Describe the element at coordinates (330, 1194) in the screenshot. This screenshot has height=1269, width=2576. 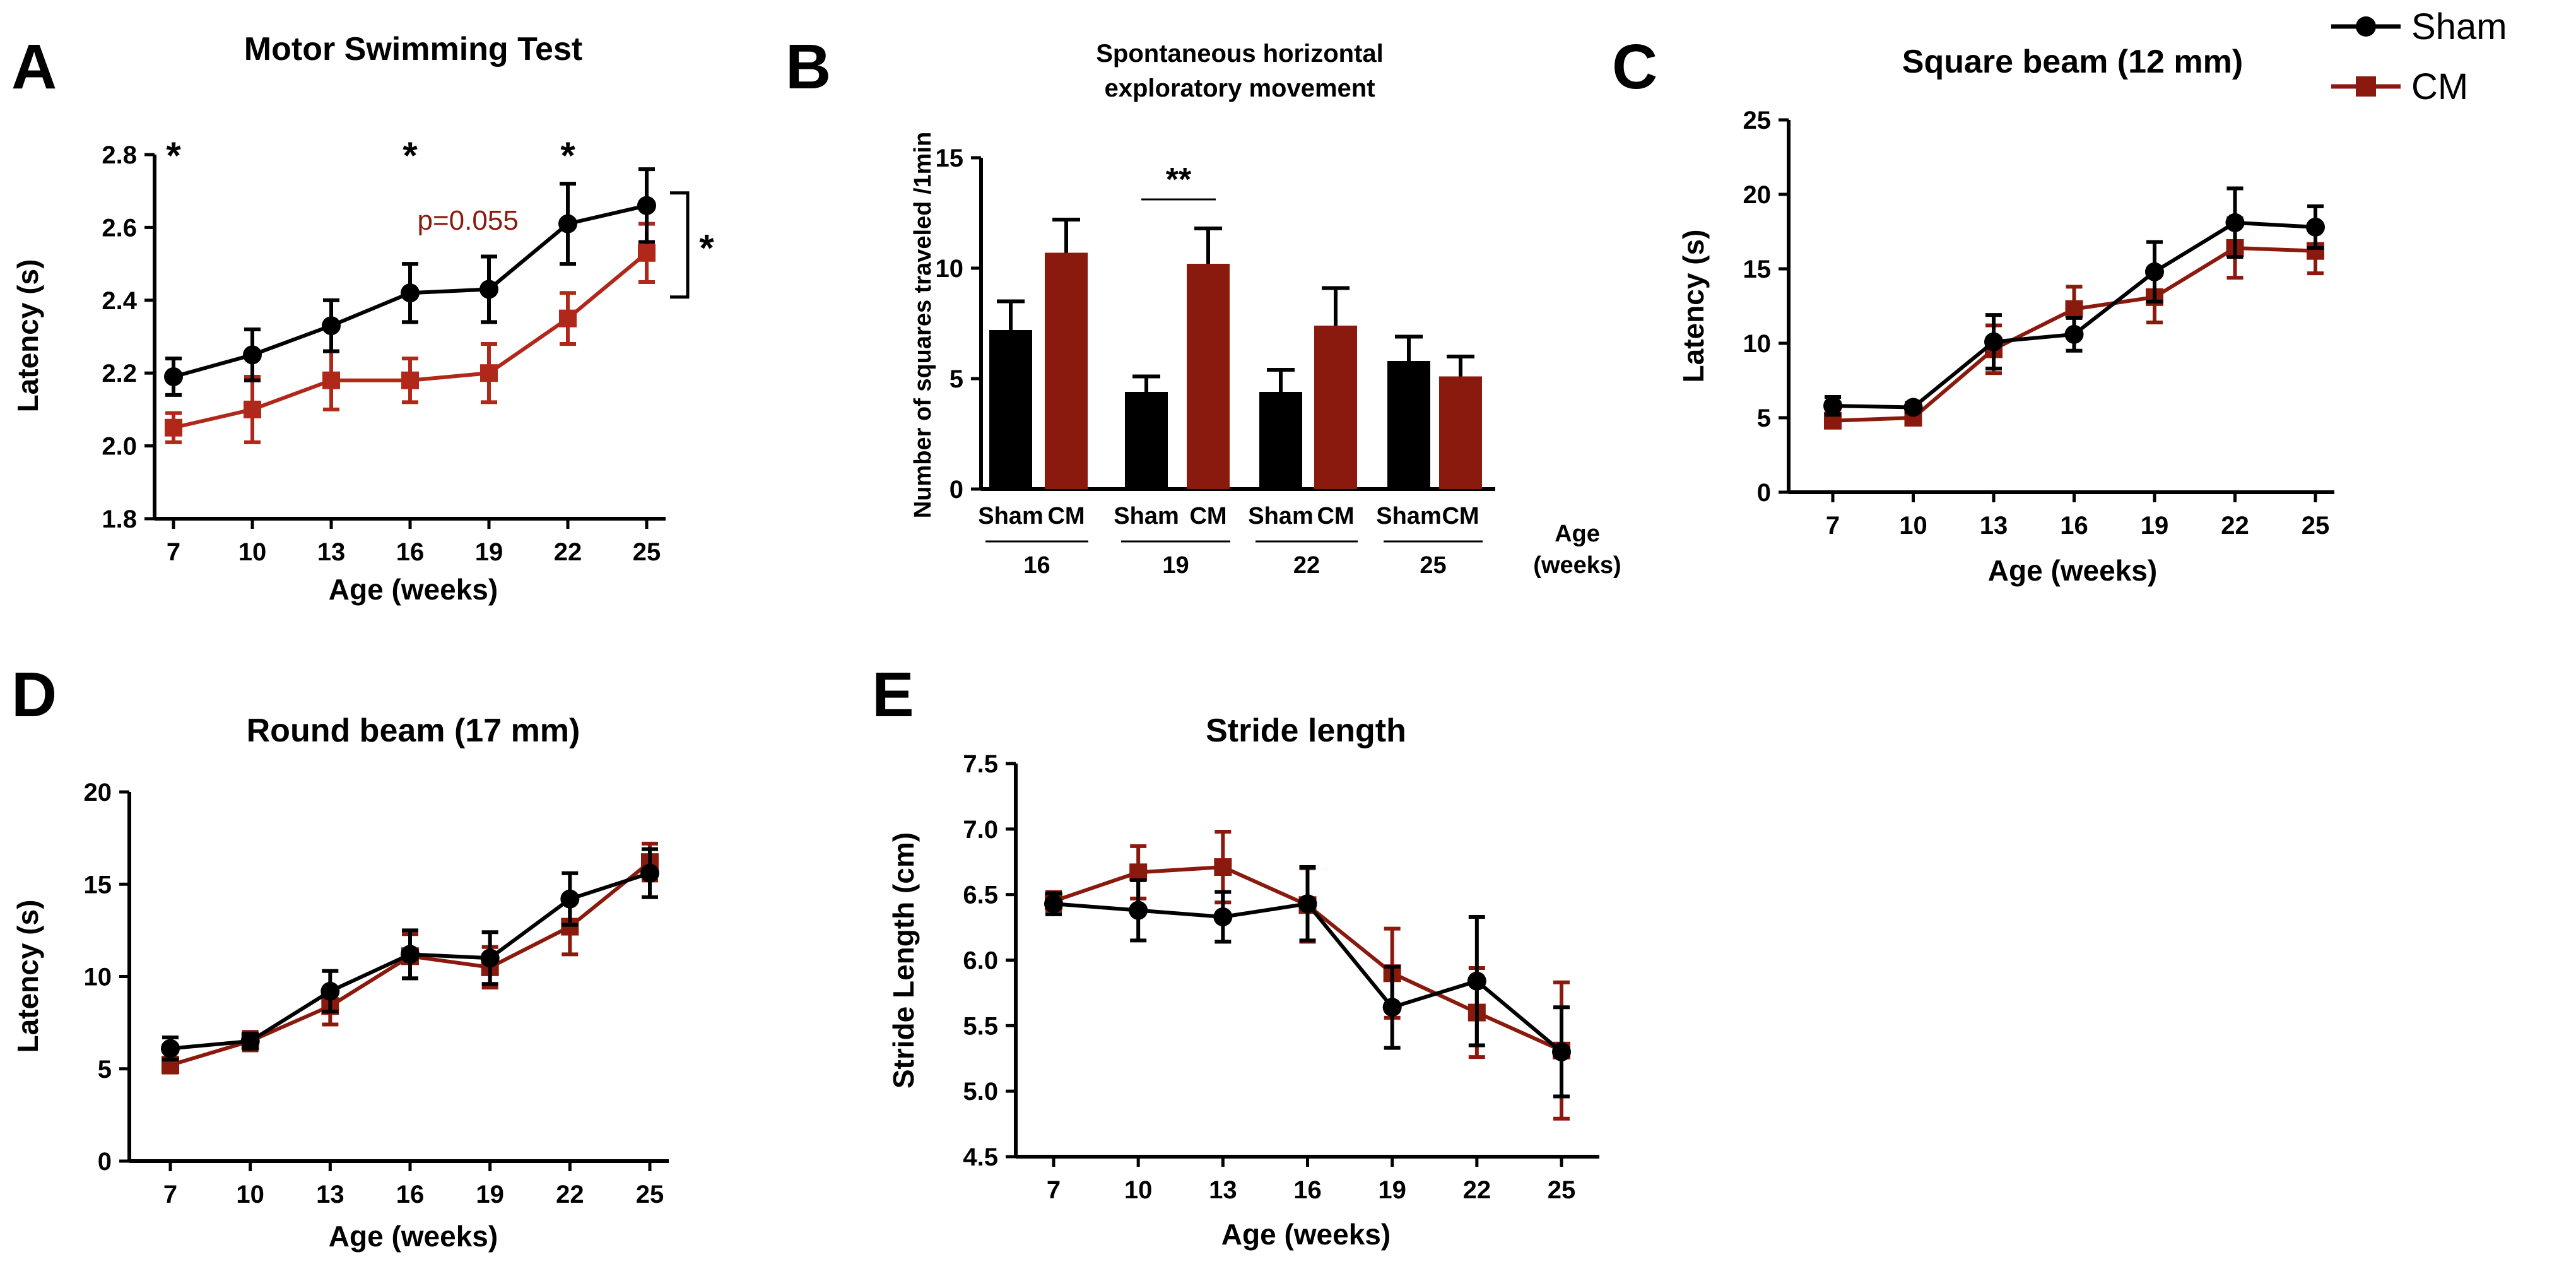
I see `x-tick-label: 13` at that location.